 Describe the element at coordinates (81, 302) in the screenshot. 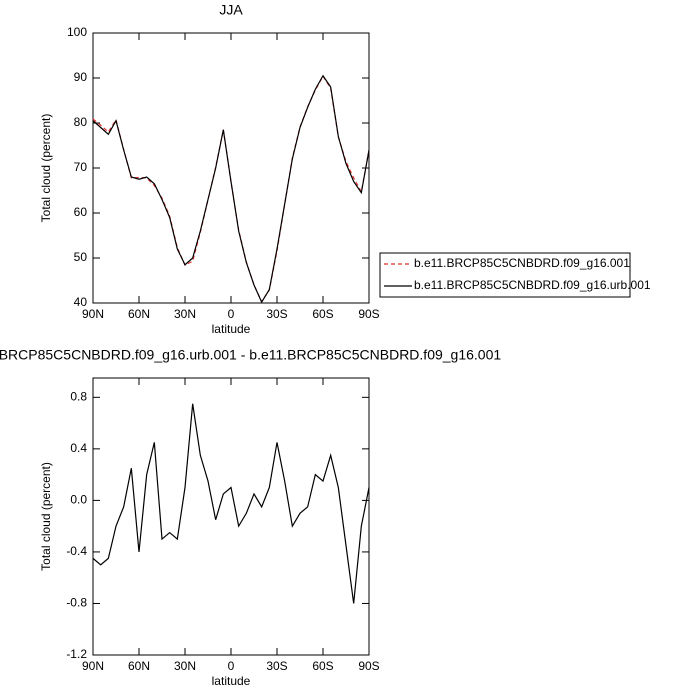

I see `y-tick-label: 40` at that location.